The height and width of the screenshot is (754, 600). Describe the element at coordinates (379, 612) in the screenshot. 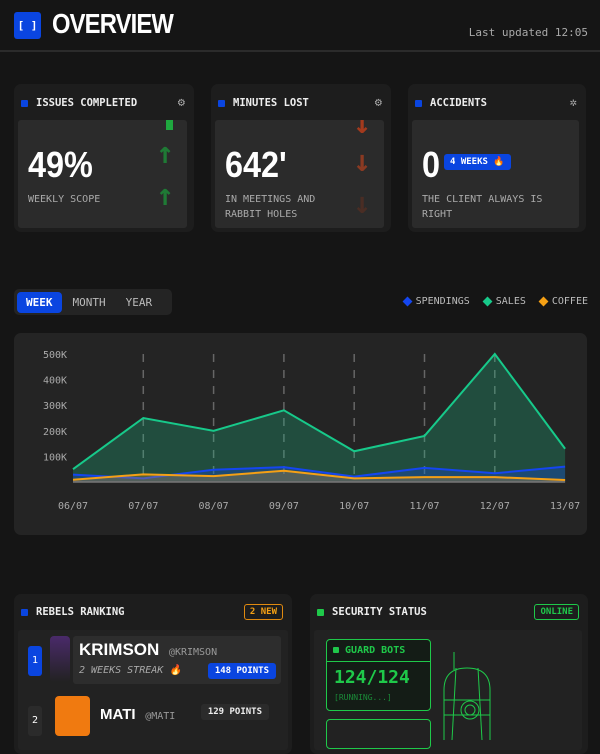

I see `panel-title: SECURITY STATUS` at that location.